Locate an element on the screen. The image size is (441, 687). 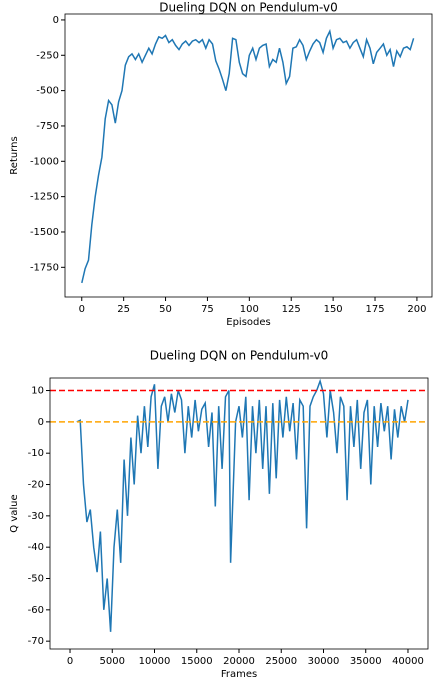
x-axis-label: Episodes is located at coordinates (248, 322).